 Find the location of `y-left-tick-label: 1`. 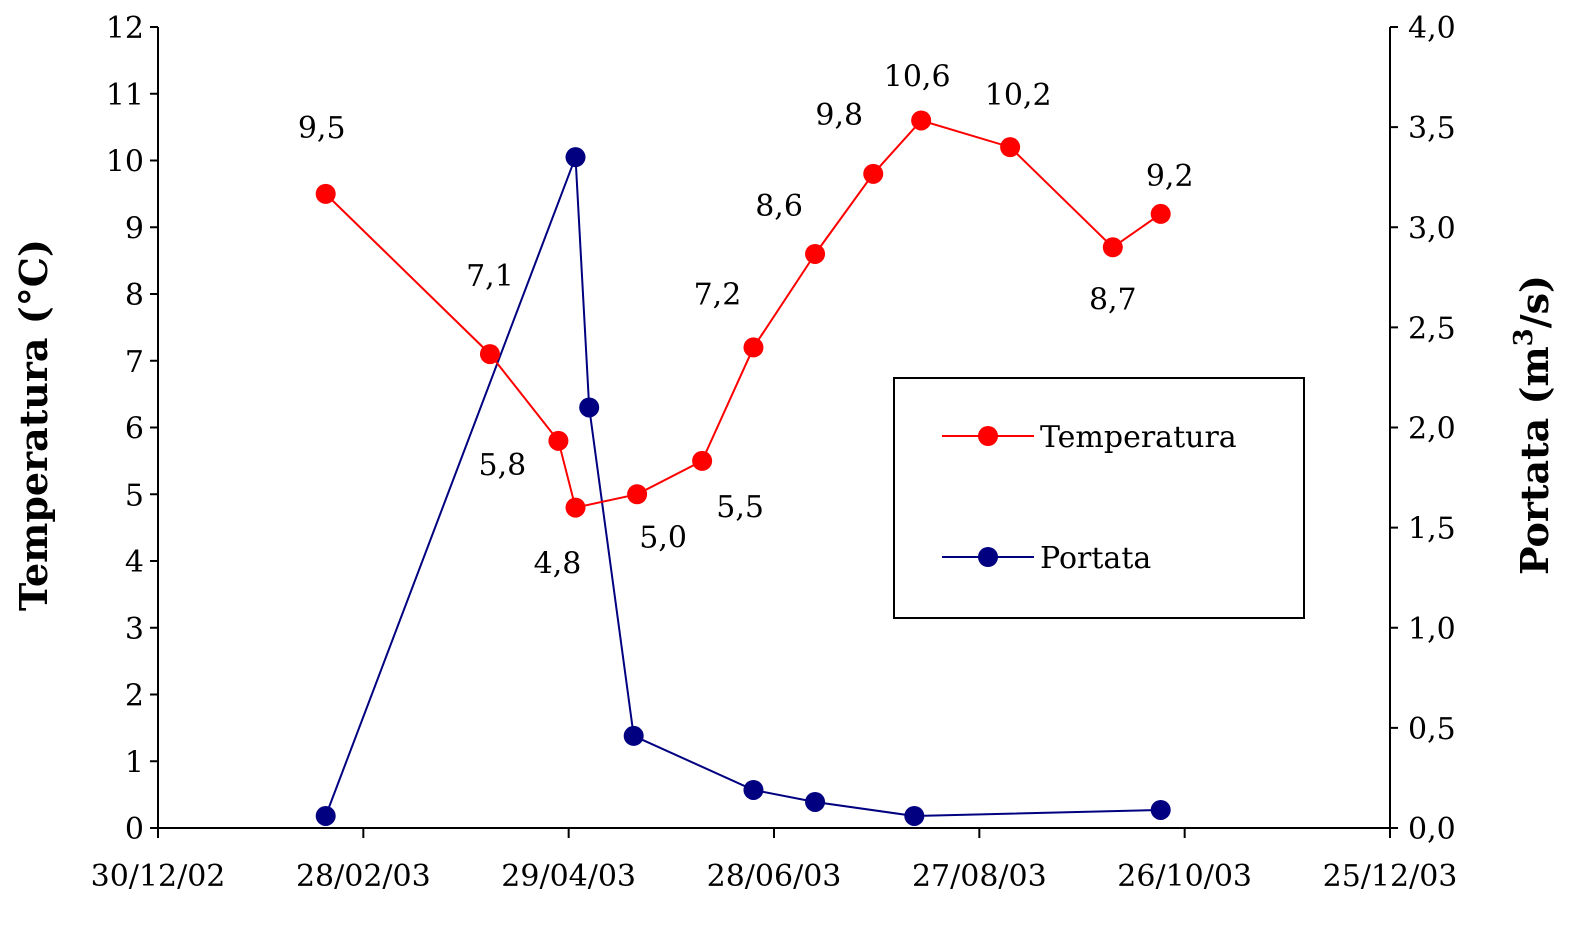

y-left-tick-label: 1 is located at coordinates (134, 762).